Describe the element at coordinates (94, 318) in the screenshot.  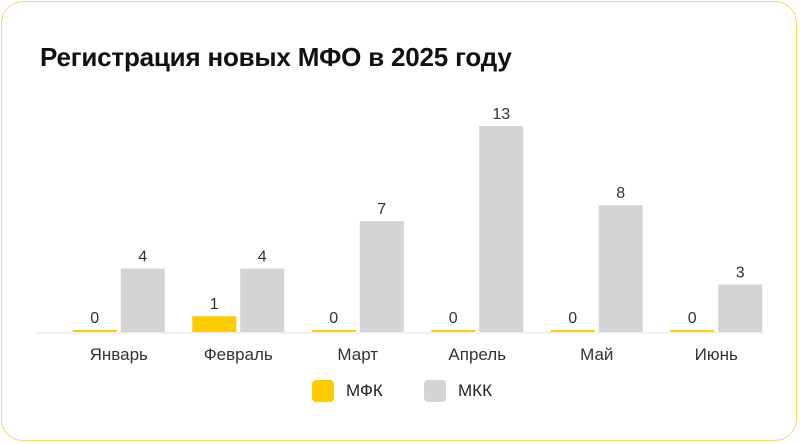
I see `data-label-mfk-1: 0` at that location.